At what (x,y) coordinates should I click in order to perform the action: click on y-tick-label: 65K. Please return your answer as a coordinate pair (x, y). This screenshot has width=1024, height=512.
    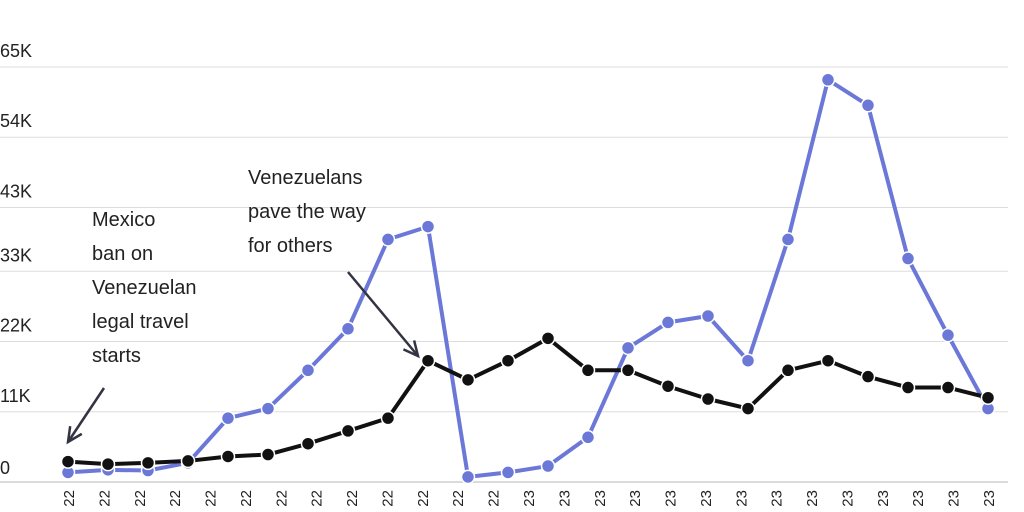
    Looking at the image, I should click on (16, 51).